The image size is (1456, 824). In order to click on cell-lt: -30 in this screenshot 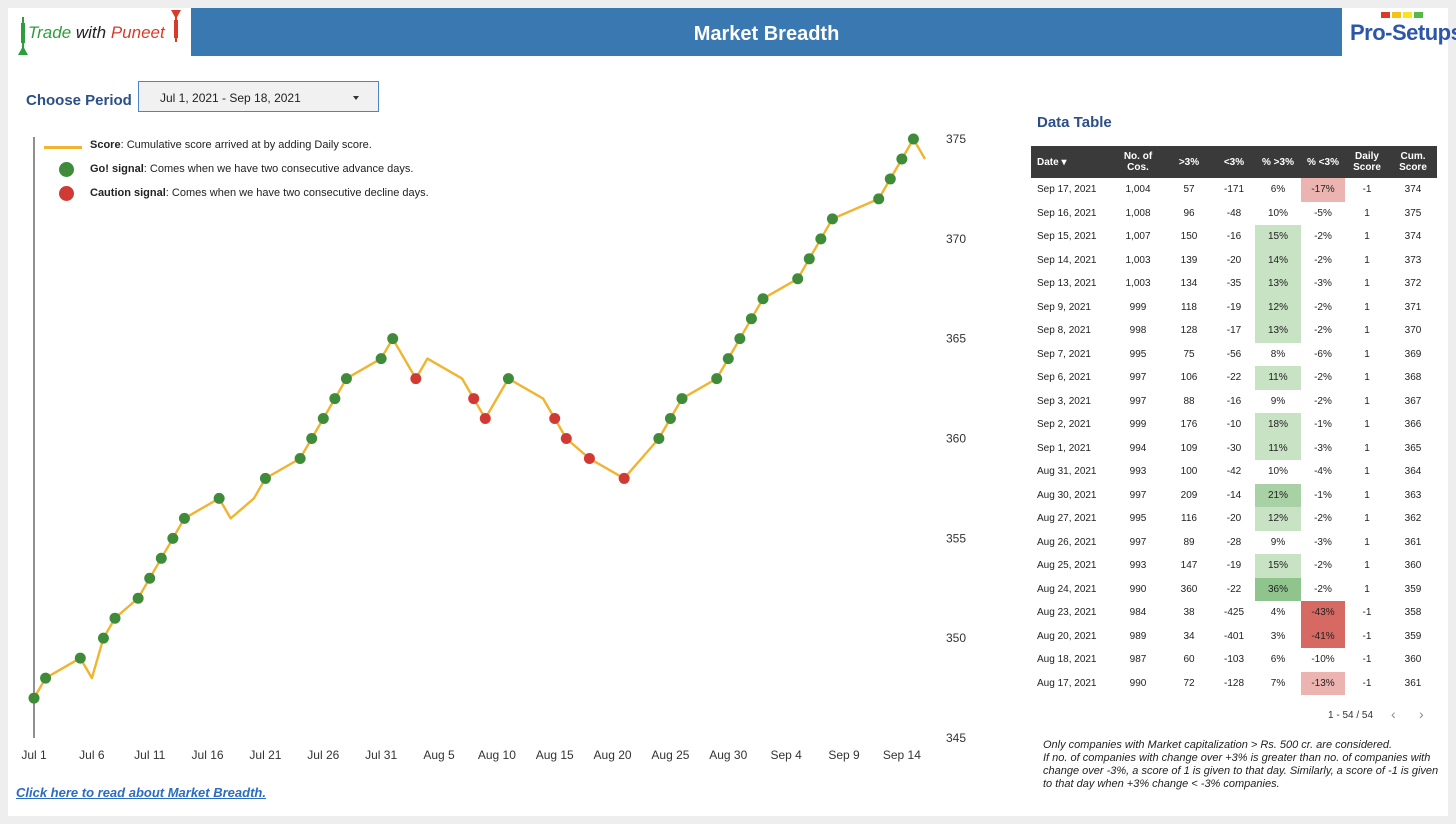, I will do `click(1234, 448)`.